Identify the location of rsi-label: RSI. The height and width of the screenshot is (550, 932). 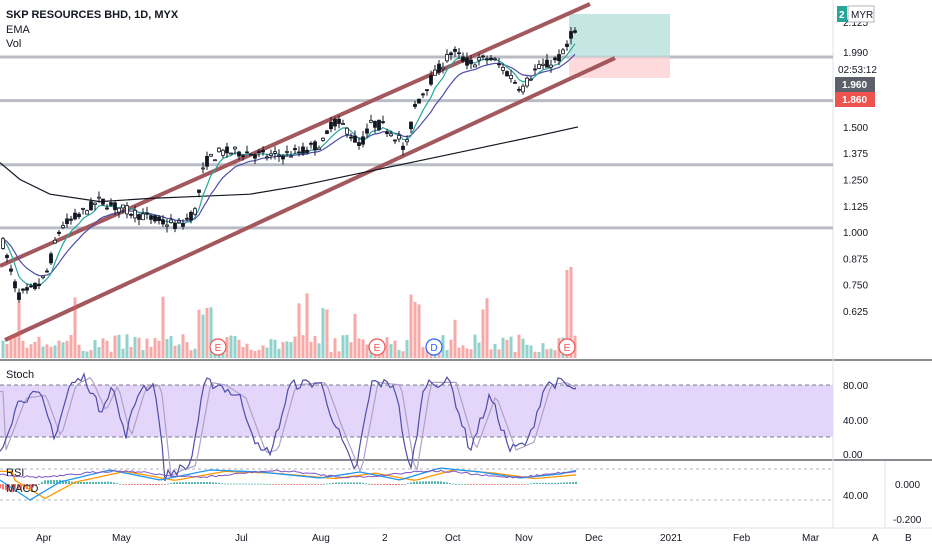
(15, 473).